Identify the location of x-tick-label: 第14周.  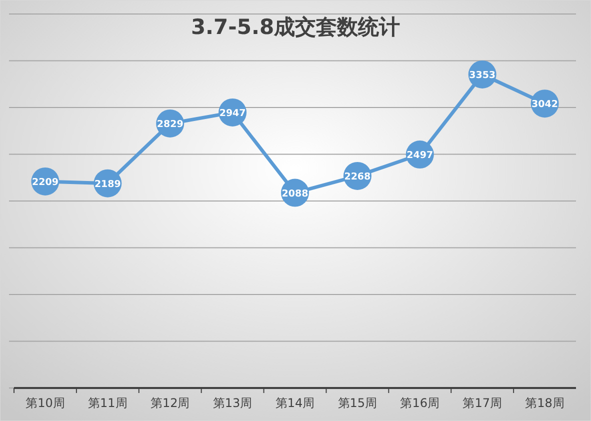
(295, 403).